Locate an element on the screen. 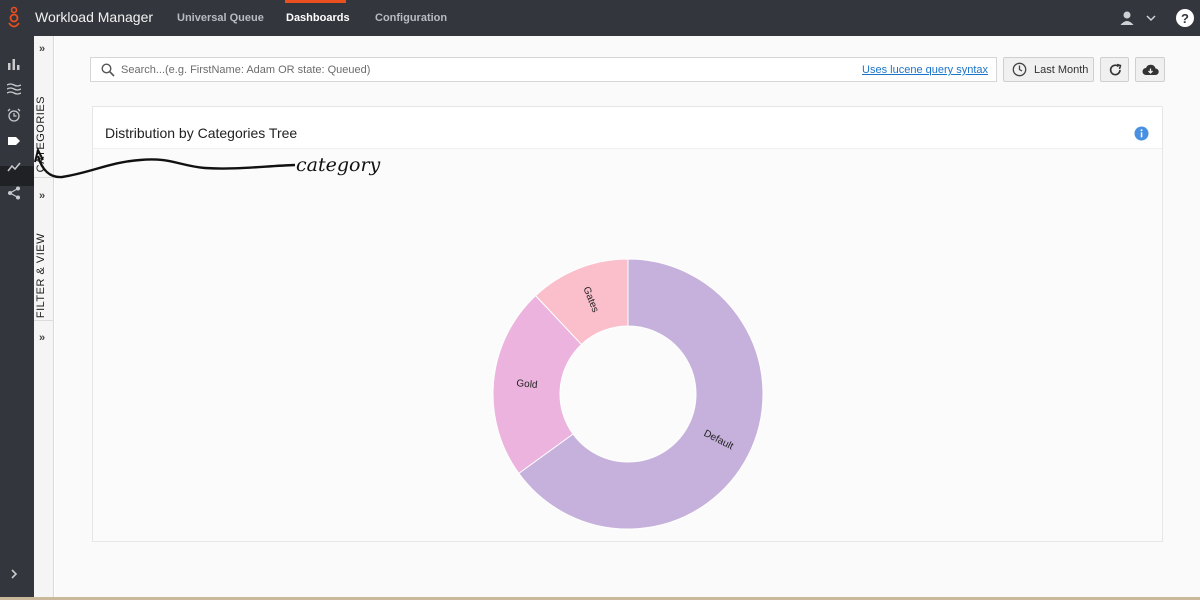 Image resolution: width=1200 pixels, height=600 pixels. chevron-right-icon is located at coordinates (14, 574).